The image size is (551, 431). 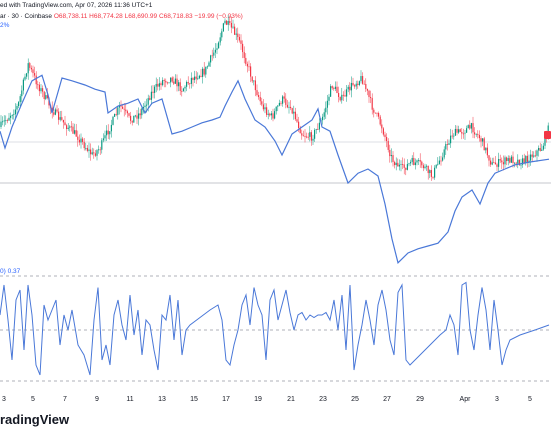 What do you see at coordinates (387, 399) in the screenshot?
I see `x-tick-label: 27` at bounding box center [387, 399].